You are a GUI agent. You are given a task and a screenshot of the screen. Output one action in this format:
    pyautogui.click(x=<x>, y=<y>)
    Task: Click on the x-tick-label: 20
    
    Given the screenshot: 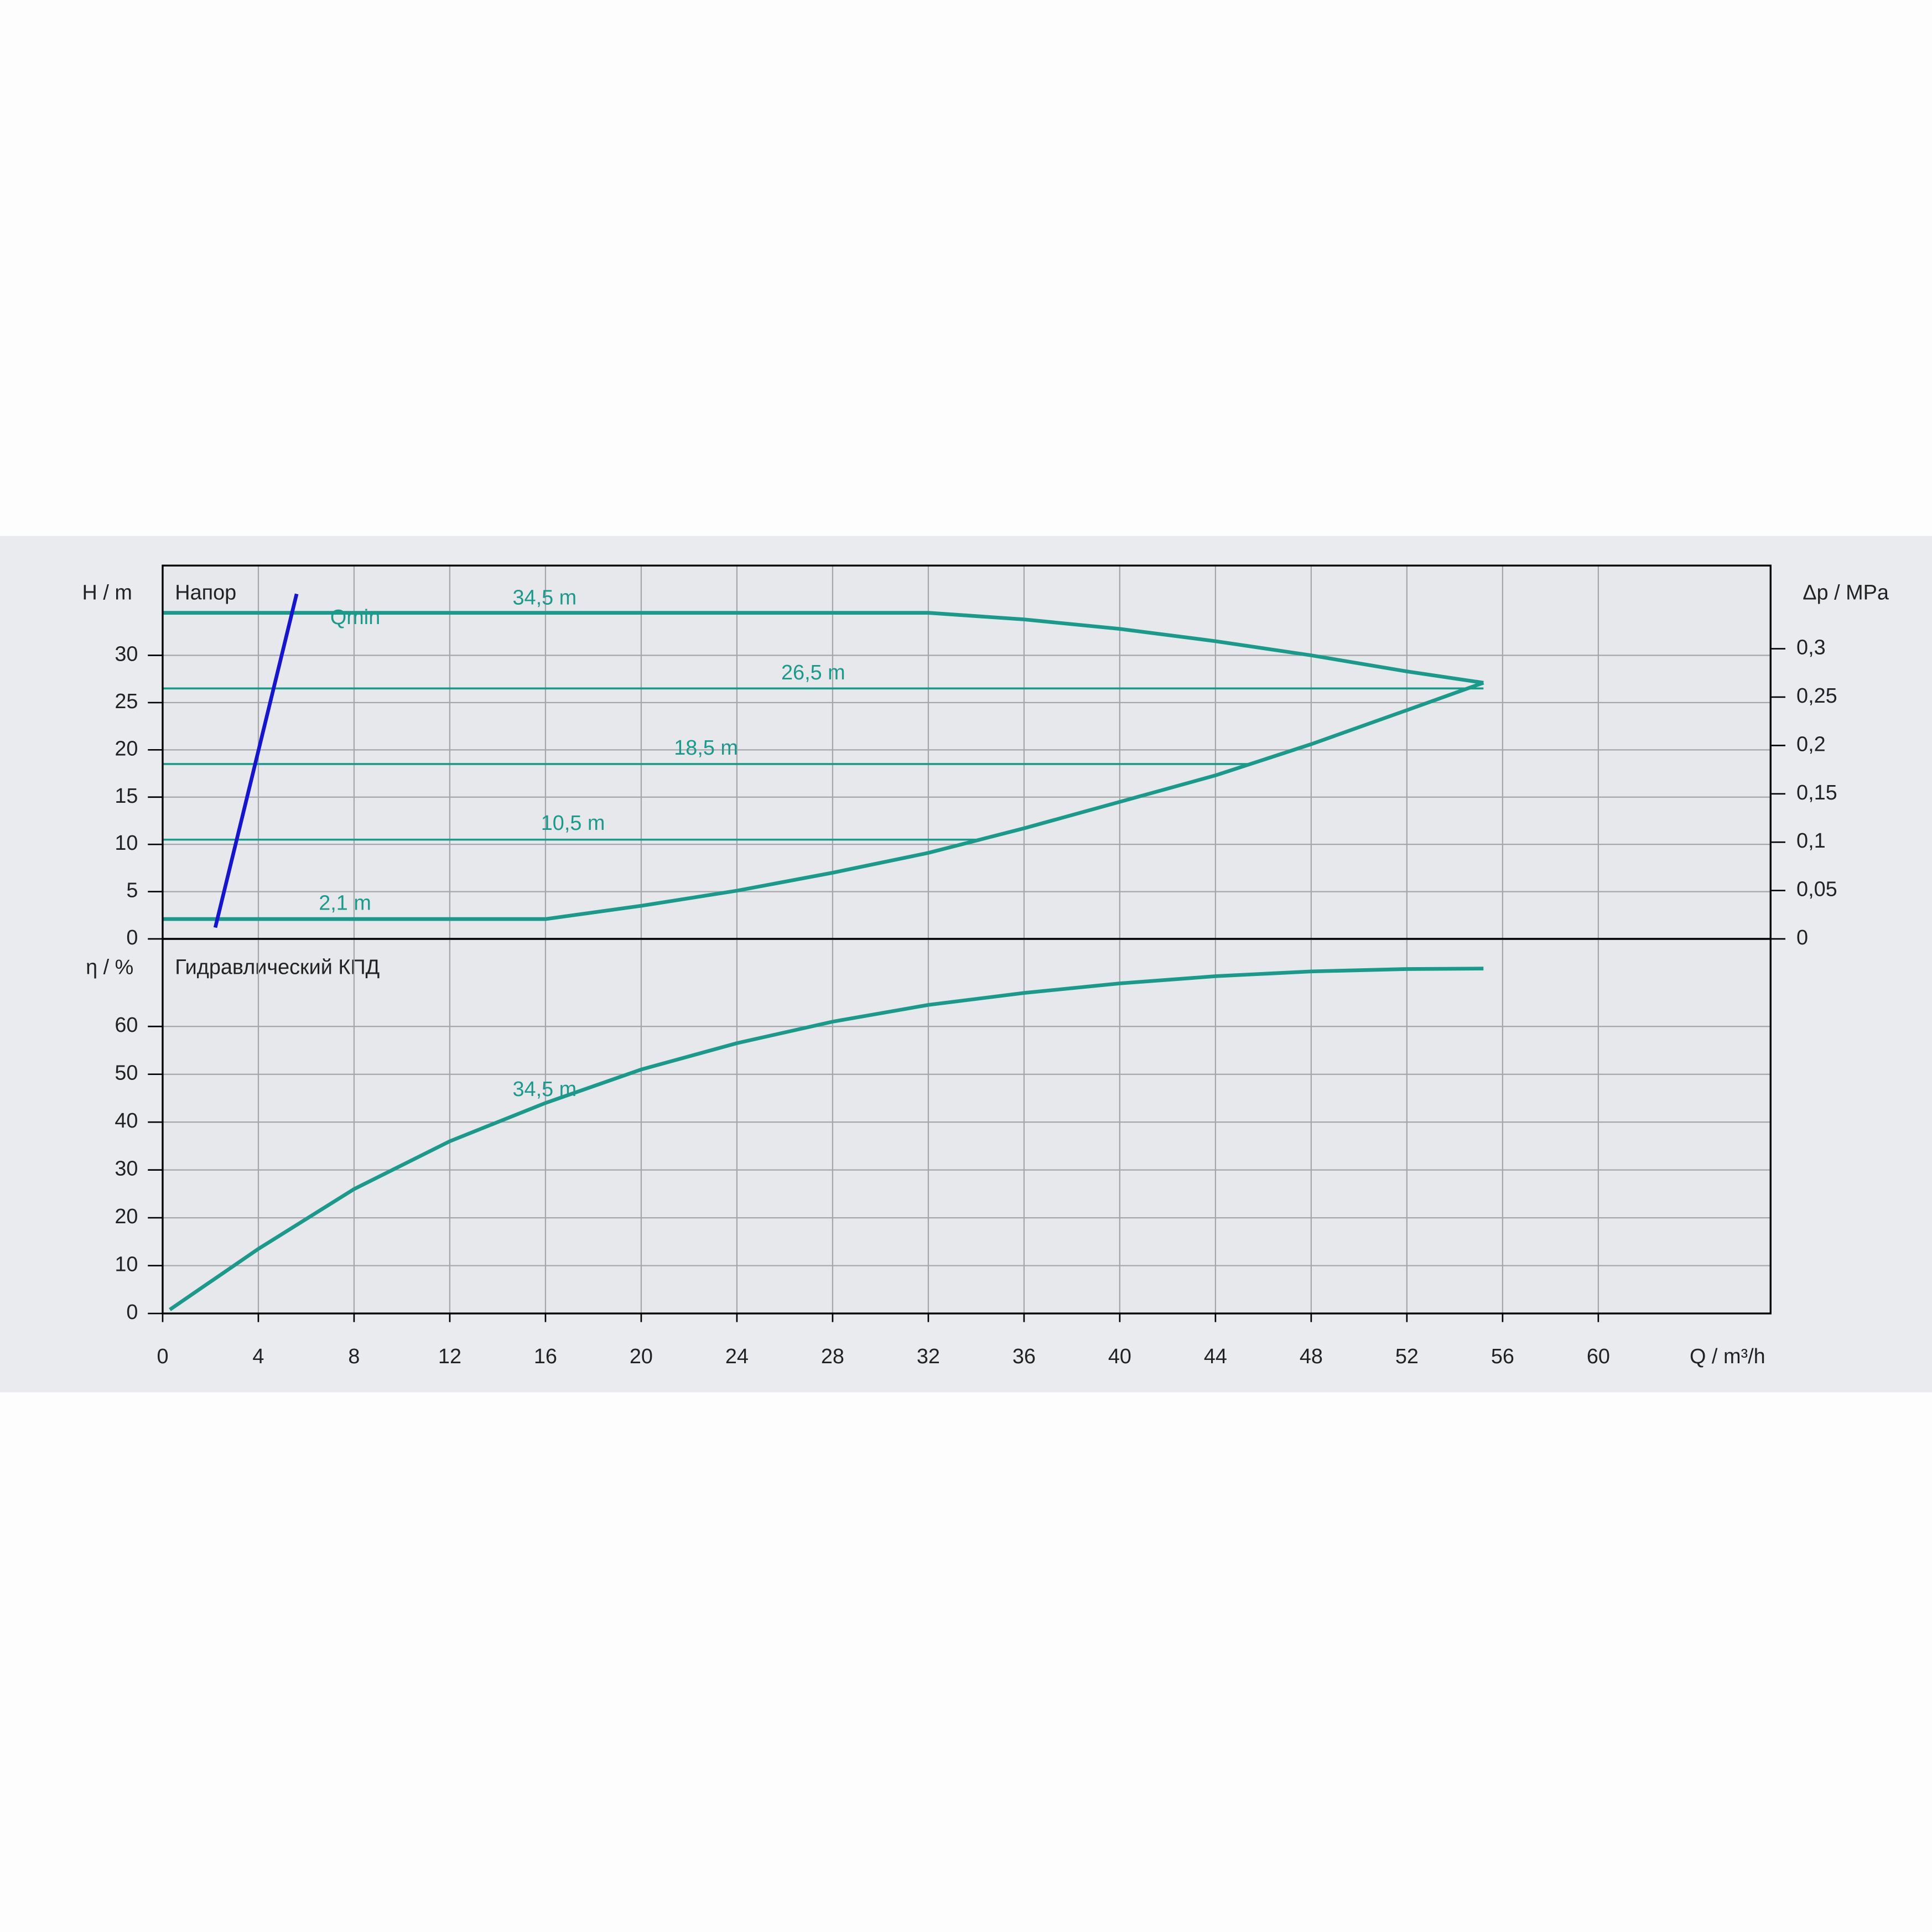 What is the action you would take?
    pyautogui.click(x=641, y=1356)
    